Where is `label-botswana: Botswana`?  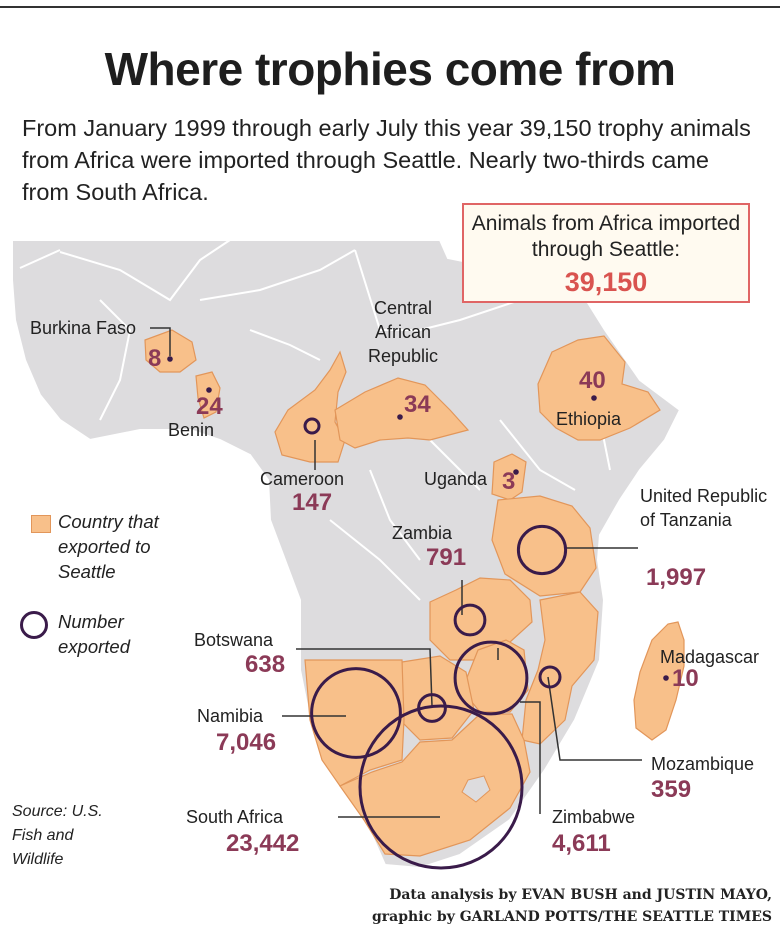
label-botswana: Botswana is located at coordinates (234, 640).